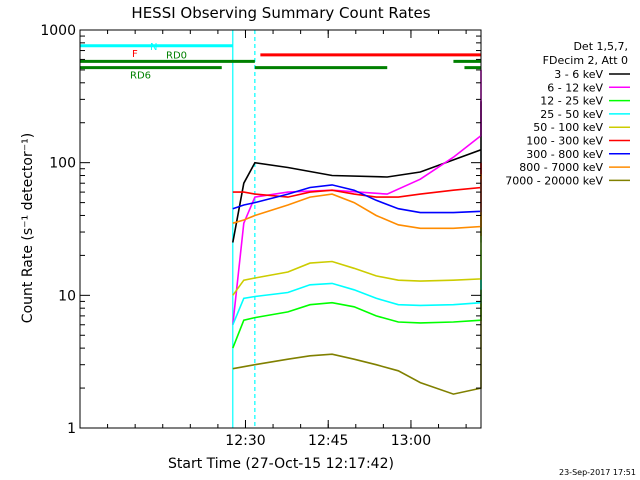  I want to click on legend-entry-0: 3 - 6 keV, so click(578, 74).